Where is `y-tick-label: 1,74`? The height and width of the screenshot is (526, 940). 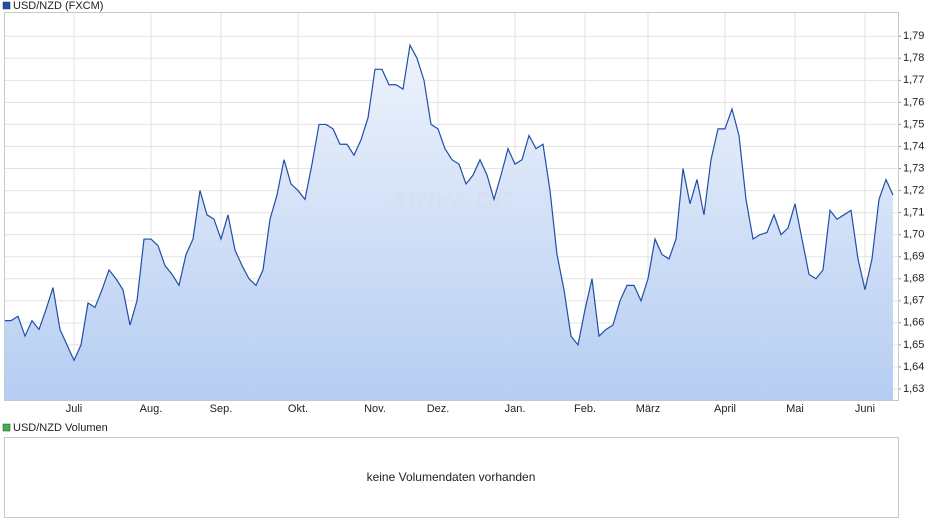
y-tick-label: 1,74 is located at coordinates (913, 146).